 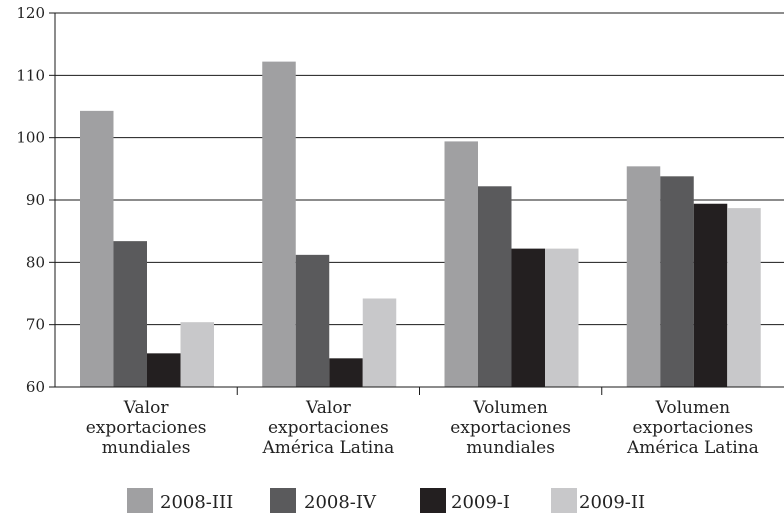 I want to click on legend-swatch-2008-IV, so click(x=283, y=500).